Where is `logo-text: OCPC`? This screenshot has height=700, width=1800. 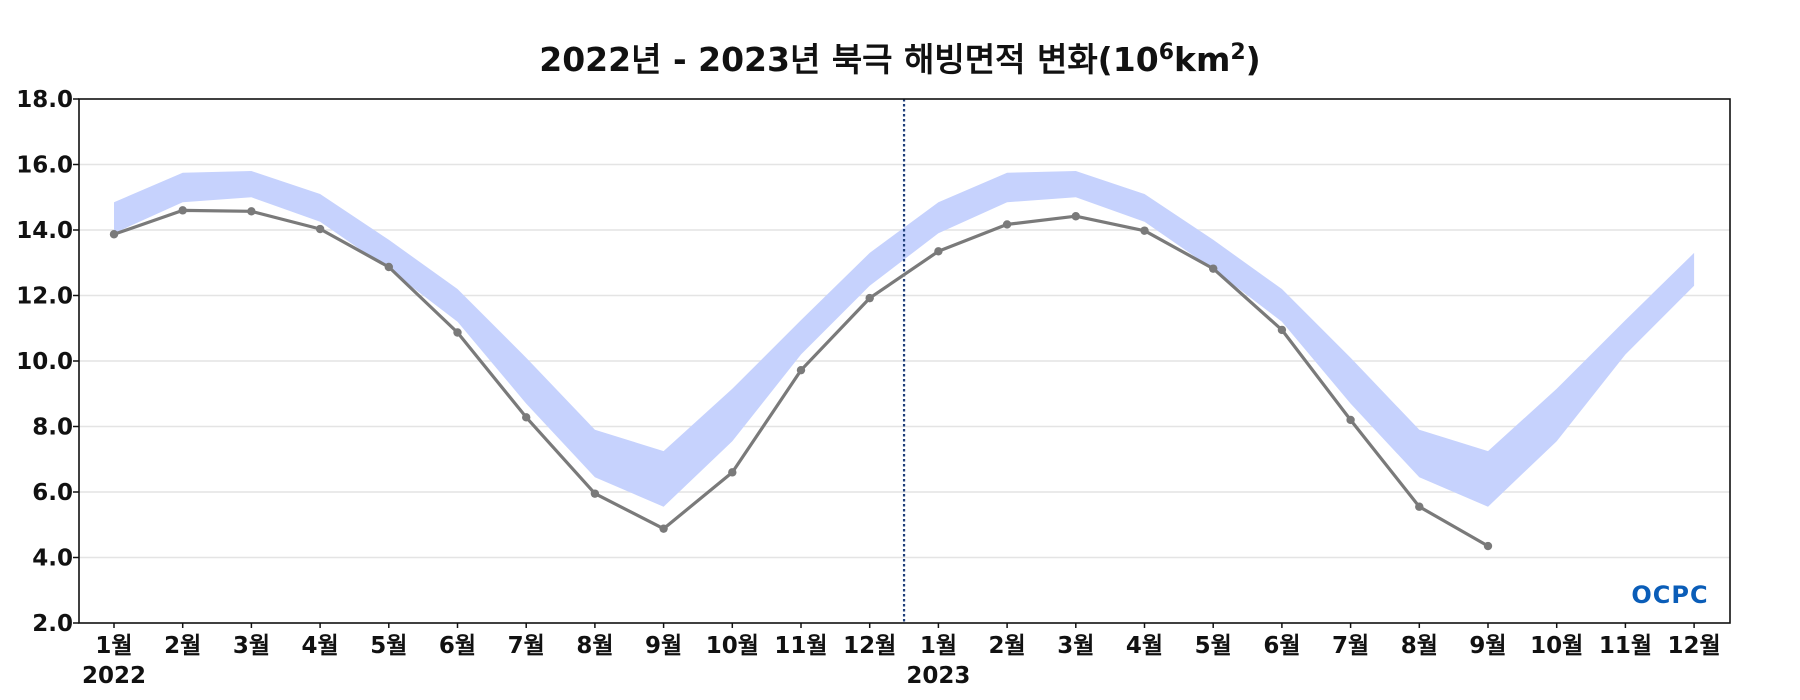 logo-text: OCPC is located at coordinates (1669, 595).